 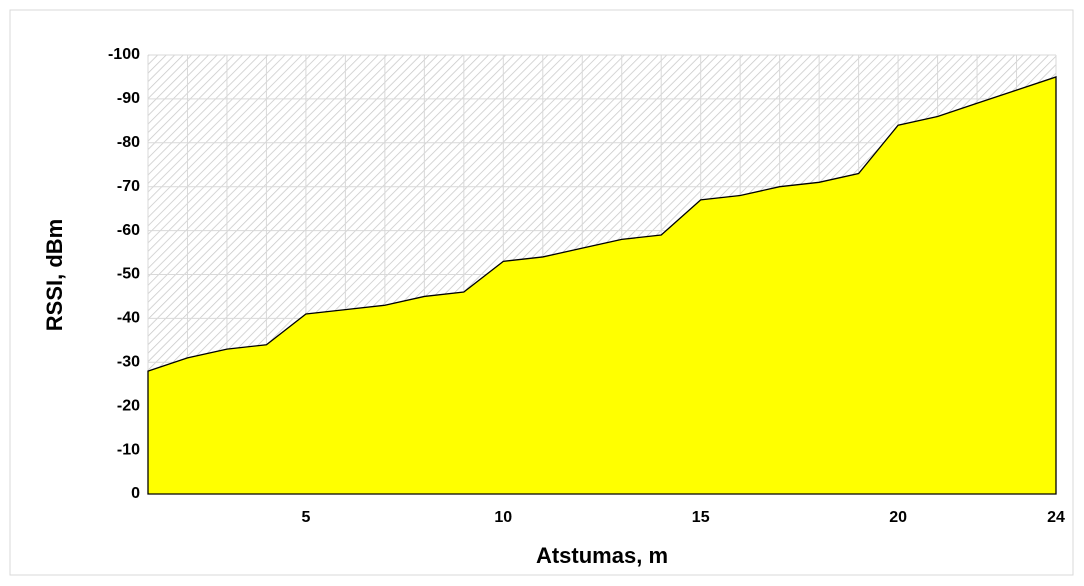 I want to click on y-axis-title: RSSI, dBm, so click(x=54, y=275).